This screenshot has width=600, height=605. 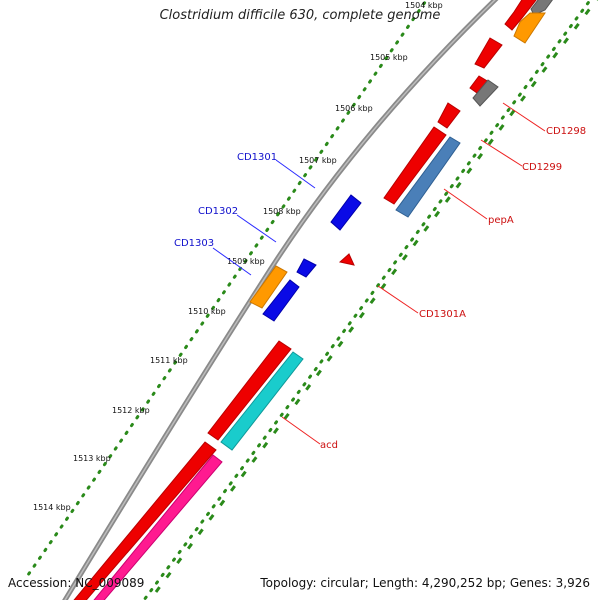 What do you see at coordinates (246, 261) in the screenshot?
I see `tick-label: 1509 kbp` at bounding box center [246, 261].